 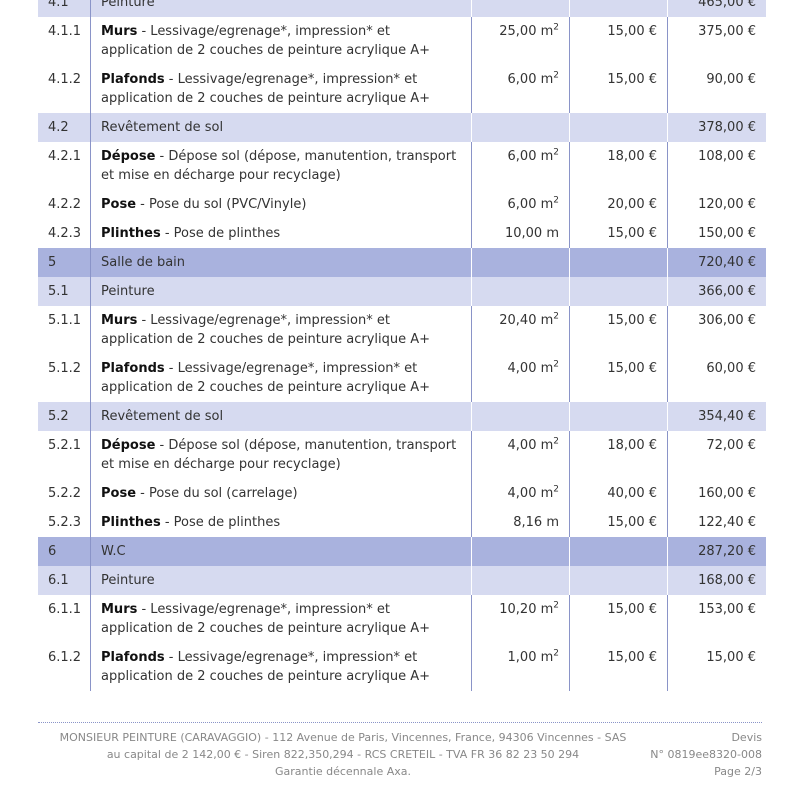 What do you see at coordinates (65, 368) in the screenshot?
I see `item-number: 5.1.2` at bounding box center [65, 368].